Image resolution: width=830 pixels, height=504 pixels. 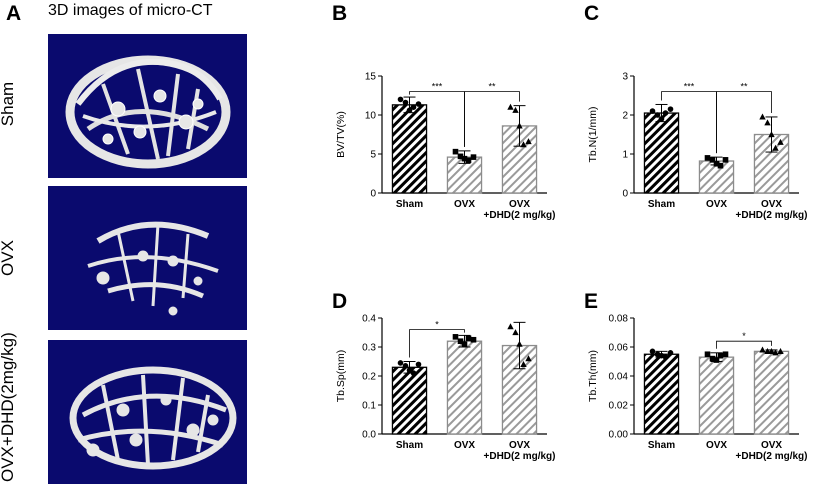 I want to click on y-tick-label: 0.06, so click(x=619, y=348).